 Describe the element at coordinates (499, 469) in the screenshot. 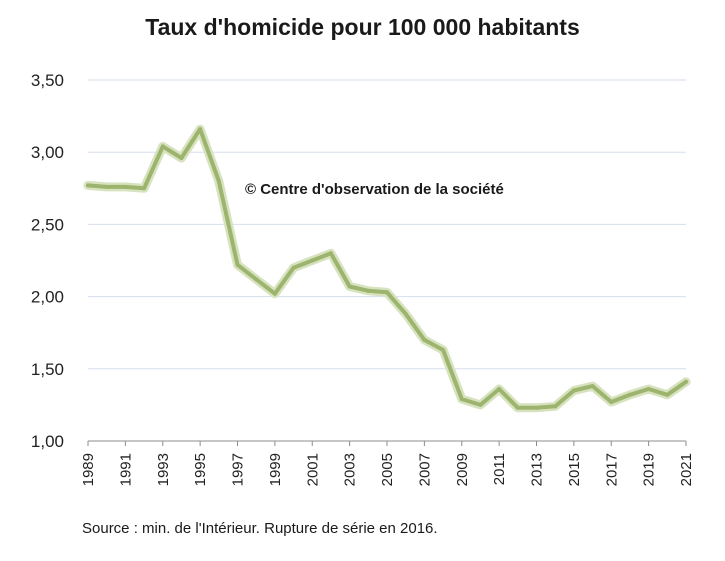

I see `x-tick-label: 2011` at that location.